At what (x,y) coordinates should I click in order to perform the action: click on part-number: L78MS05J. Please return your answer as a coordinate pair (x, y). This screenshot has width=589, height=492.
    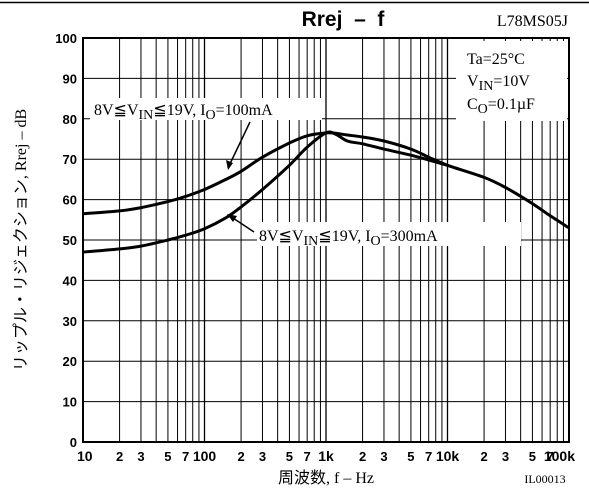
    Looking at the image, I should click on (532, 21).